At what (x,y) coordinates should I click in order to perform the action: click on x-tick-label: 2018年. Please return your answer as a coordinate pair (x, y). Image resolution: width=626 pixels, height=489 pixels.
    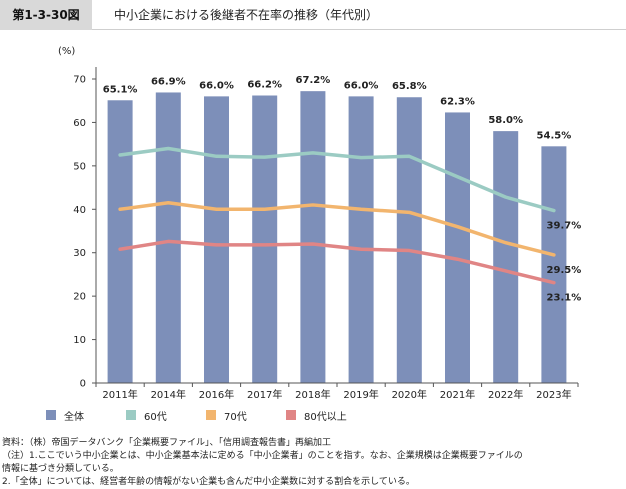
    Looking at the image, I should click on (312, 394).